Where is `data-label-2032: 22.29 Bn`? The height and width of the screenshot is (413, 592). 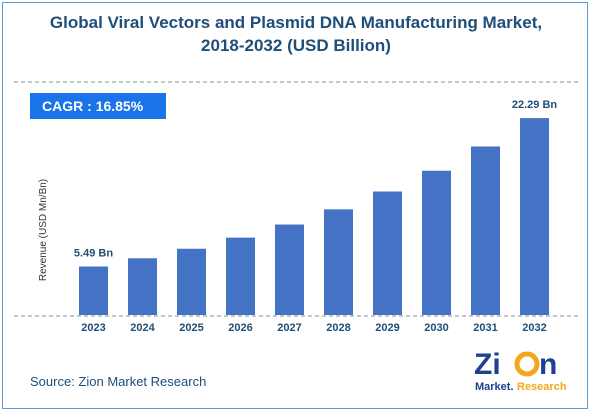
data-label-2032: 22.29 Bn is located at coordinates (535, 105).